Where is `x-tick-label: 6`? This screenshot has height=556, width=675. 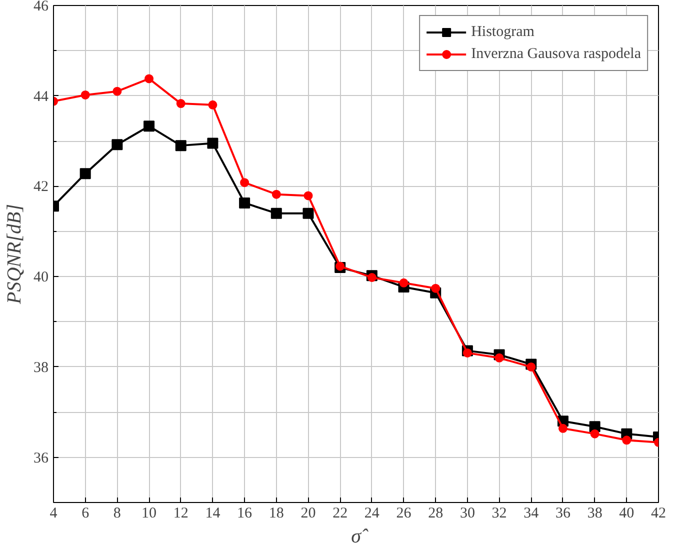 x-tick-label: 6 is located at coordinates (86, 514).